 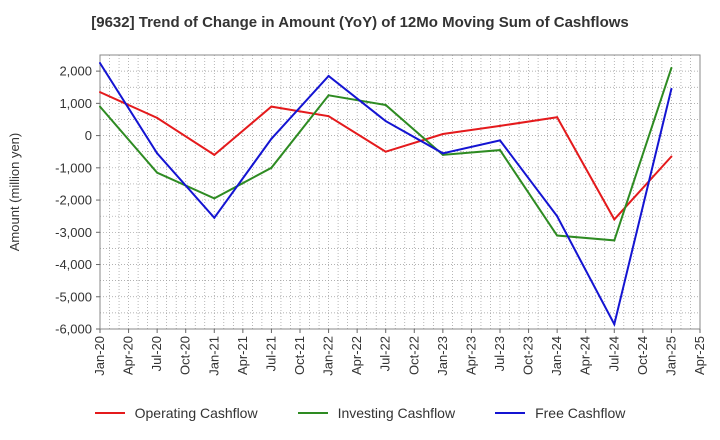 I want to click on y-tick-label: -2,000, so click(x=73, y=200).